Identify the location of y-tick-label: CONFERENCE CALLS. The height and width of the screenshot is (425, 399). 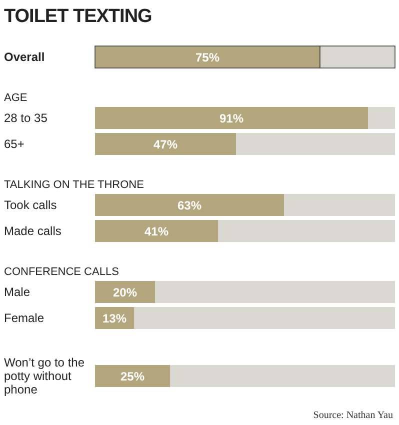
(61, 272).